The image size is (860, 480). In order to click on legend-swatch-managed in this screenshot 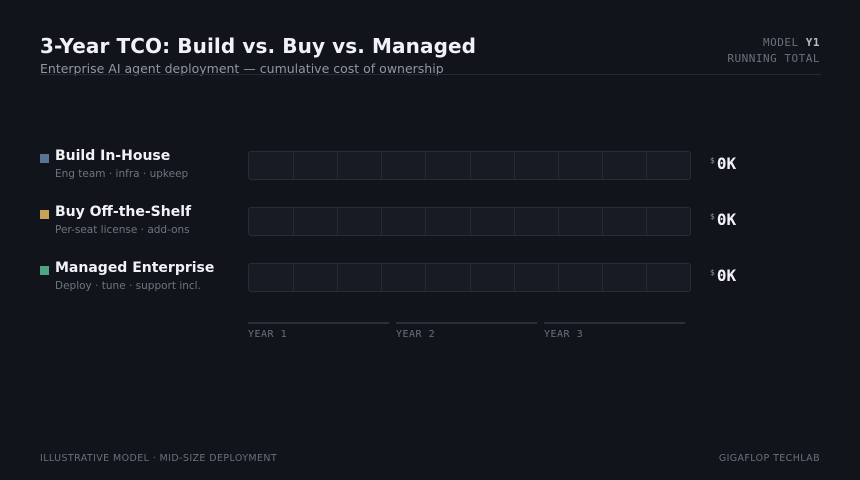, I will do `click(44, 270)`.